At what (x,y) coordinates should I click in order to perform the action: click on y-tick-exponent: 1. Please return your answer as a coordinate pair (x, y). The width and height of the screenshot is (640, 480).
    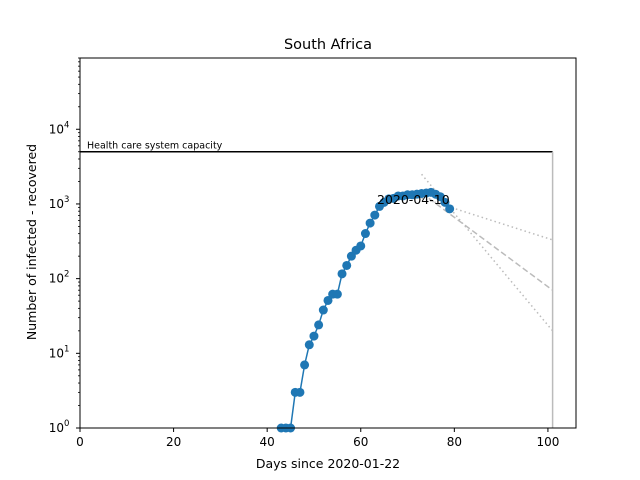
    Looking at the image, I should click on (66, 349).